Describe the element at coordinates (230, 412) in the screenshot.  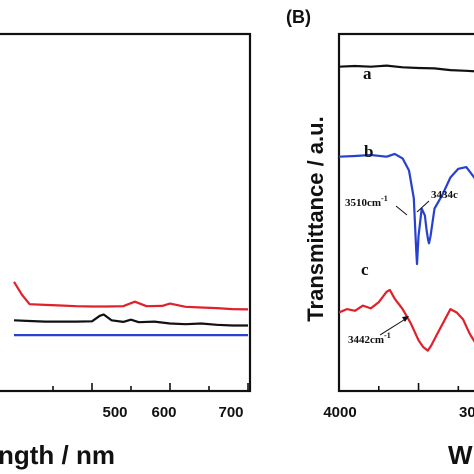
I see `panel-a-tick-label-700: 700` at that location.